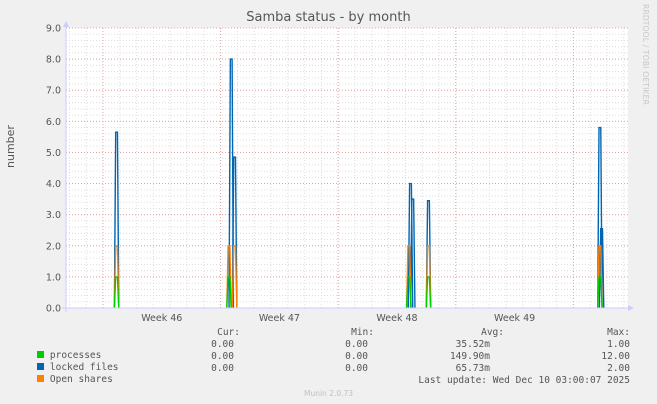  Describe the element at coordinates (514, 318) in the screenshot. I see `svg-text: Week 49` at that location.